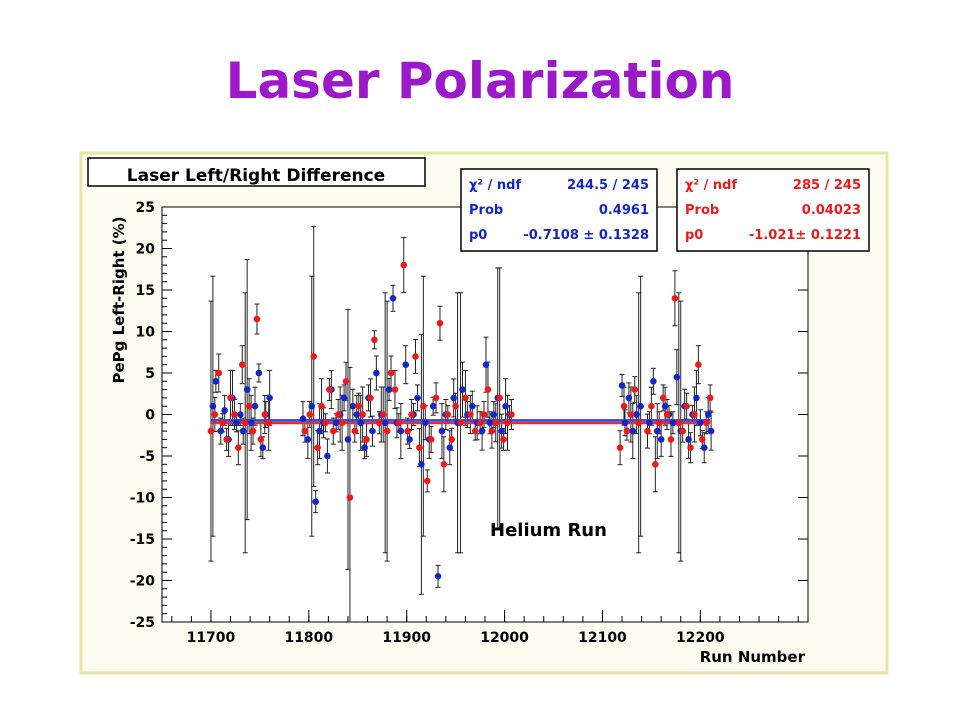  What do you see at coordinates (805, 235) in the screenshot?
I see `stats-value: -1.021± 0.1221` at bounding box center [805, 235].